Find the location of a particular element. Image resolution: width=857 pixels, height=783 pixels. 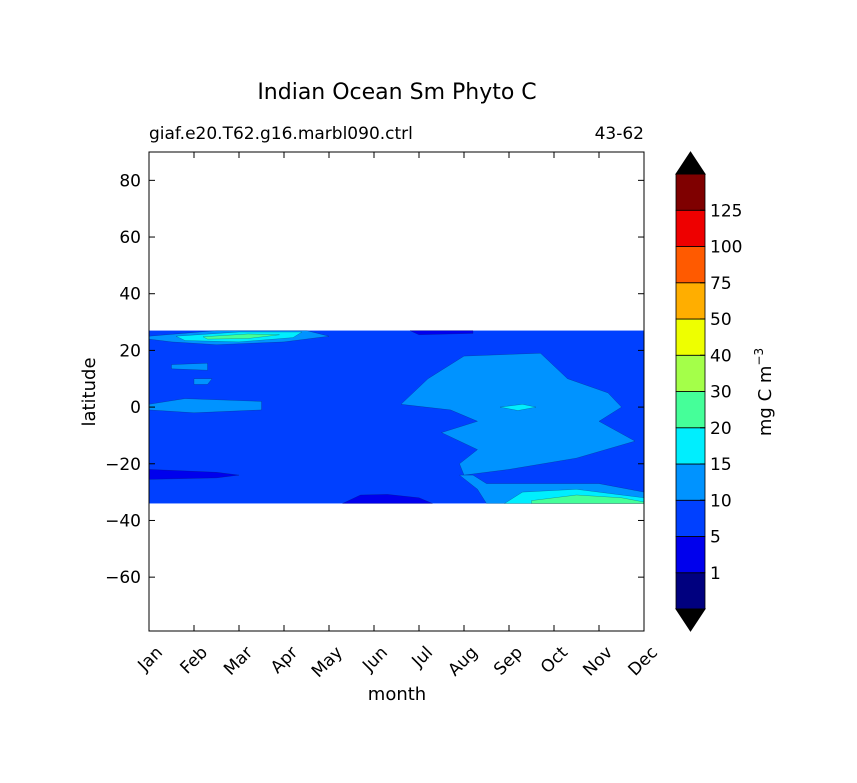

y-tick-label-60: 60 is located at coordinates (130, 238).